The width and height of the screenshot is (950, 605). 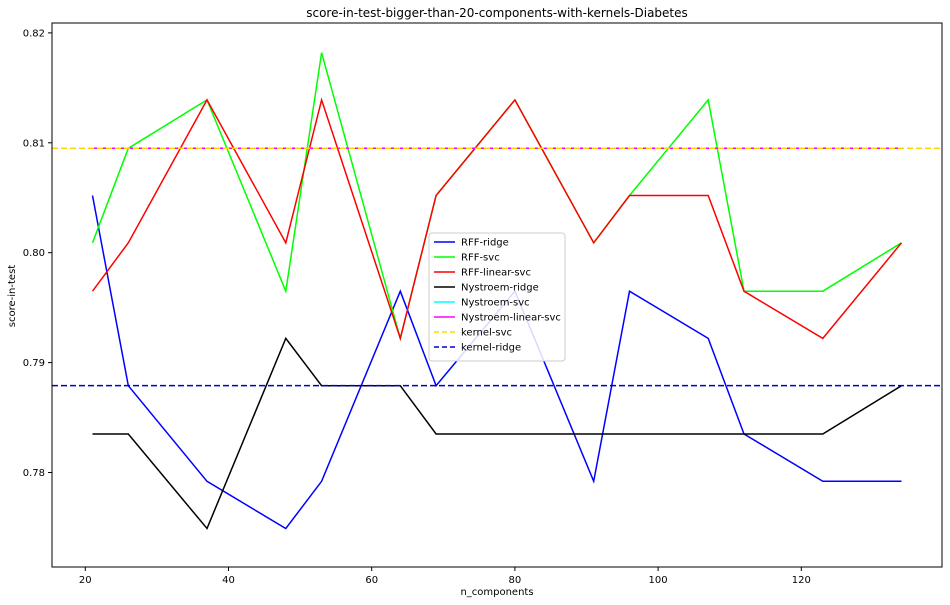 What do you see at coordinates (228, 580) in the screenshot?
I see `x-tick-label: 40` at bounding box center [228, 580].